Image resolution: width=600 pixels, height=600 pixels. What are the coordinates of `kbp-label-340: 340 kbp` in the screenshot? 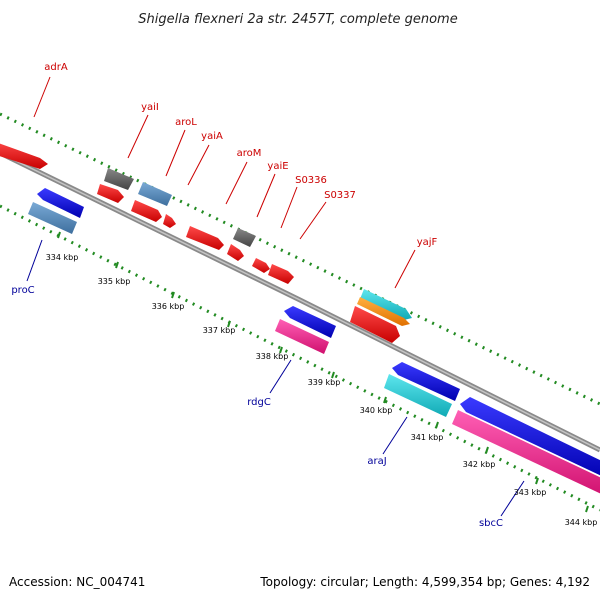 It's located at (376, 410).